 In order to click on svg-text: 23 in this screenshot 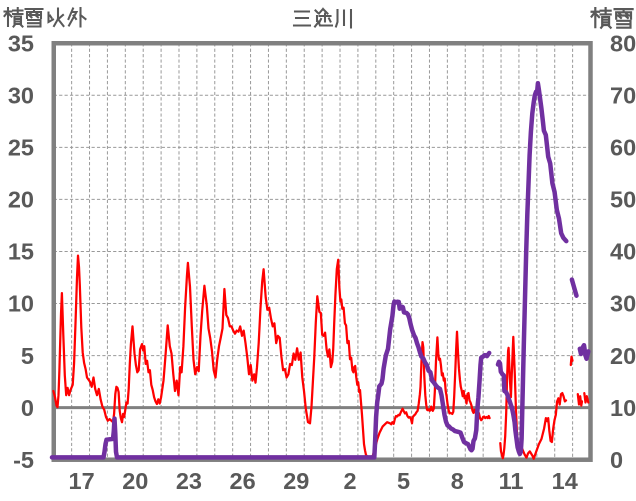, I will do `click(189, 481)`.